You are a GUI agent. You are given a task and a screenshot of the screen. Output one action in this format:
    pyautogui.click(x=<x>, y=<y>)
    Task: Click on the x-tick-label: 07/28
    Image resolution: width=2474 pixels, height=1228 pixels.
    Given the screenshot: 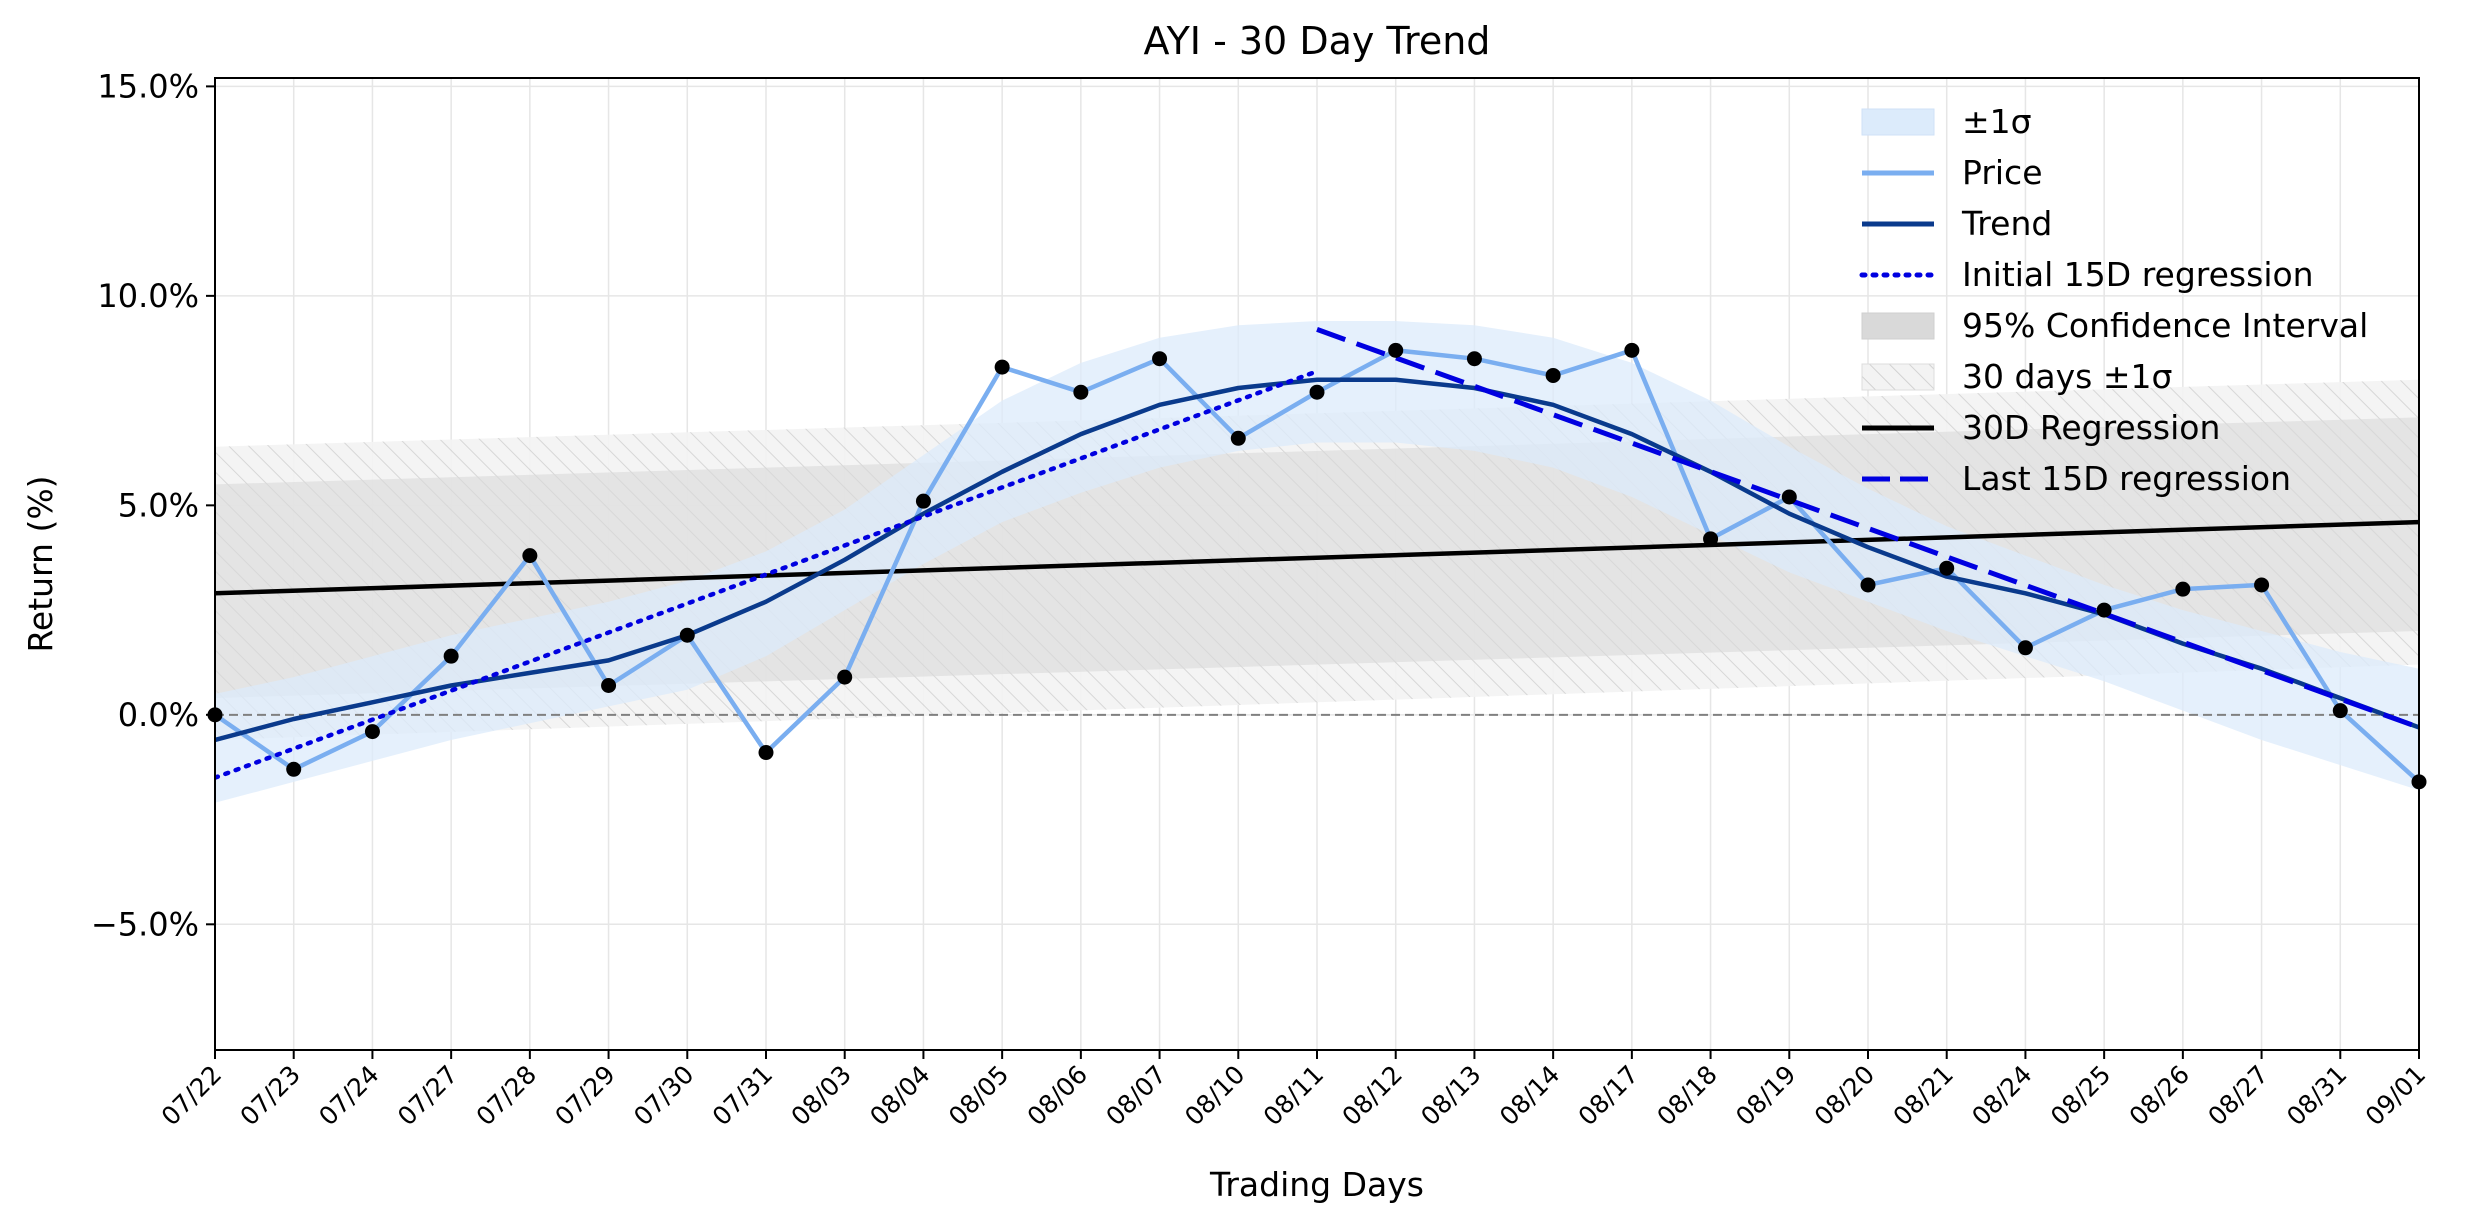 What is the action you would take?
    pyautogui.click(x=506, y=1095)
    